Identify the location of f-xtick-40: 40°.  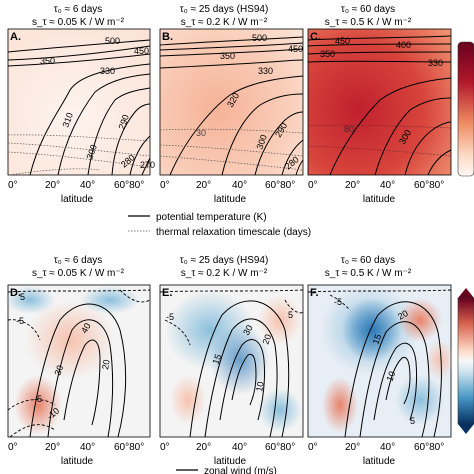
(387, 447).